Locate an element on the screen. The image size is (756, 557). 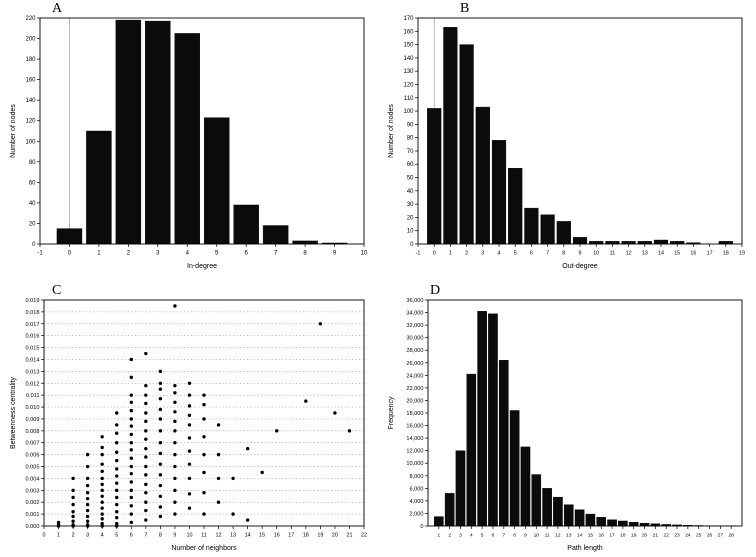
svg-text: 26 is located at coordinates (710, 536).